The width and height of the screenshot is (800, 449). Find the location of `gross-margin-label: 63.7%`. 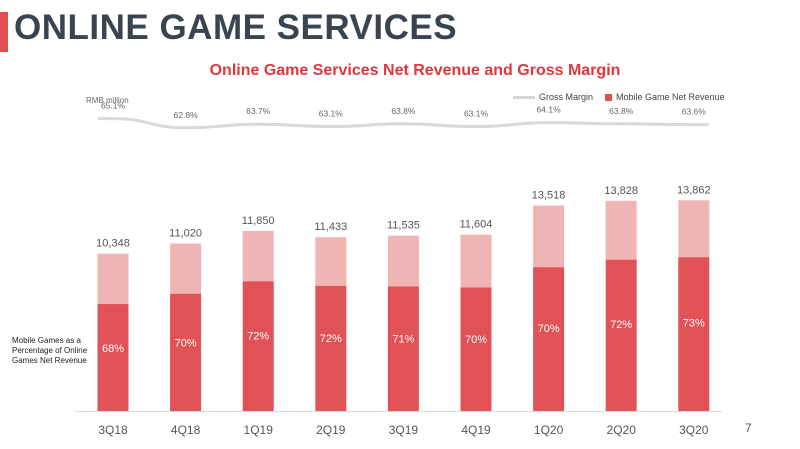

gross-margin-label: 63.7% is located at coordinates (258, 111).